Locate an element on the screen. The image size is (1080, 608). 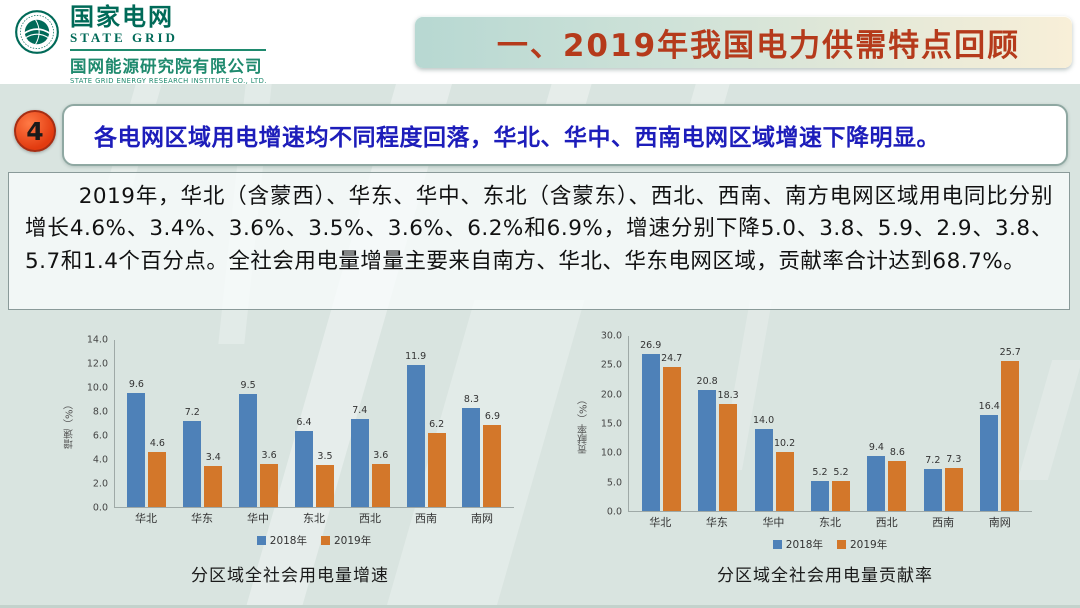
y-tick-label: 8.0 is located at coordinates (100, 412).